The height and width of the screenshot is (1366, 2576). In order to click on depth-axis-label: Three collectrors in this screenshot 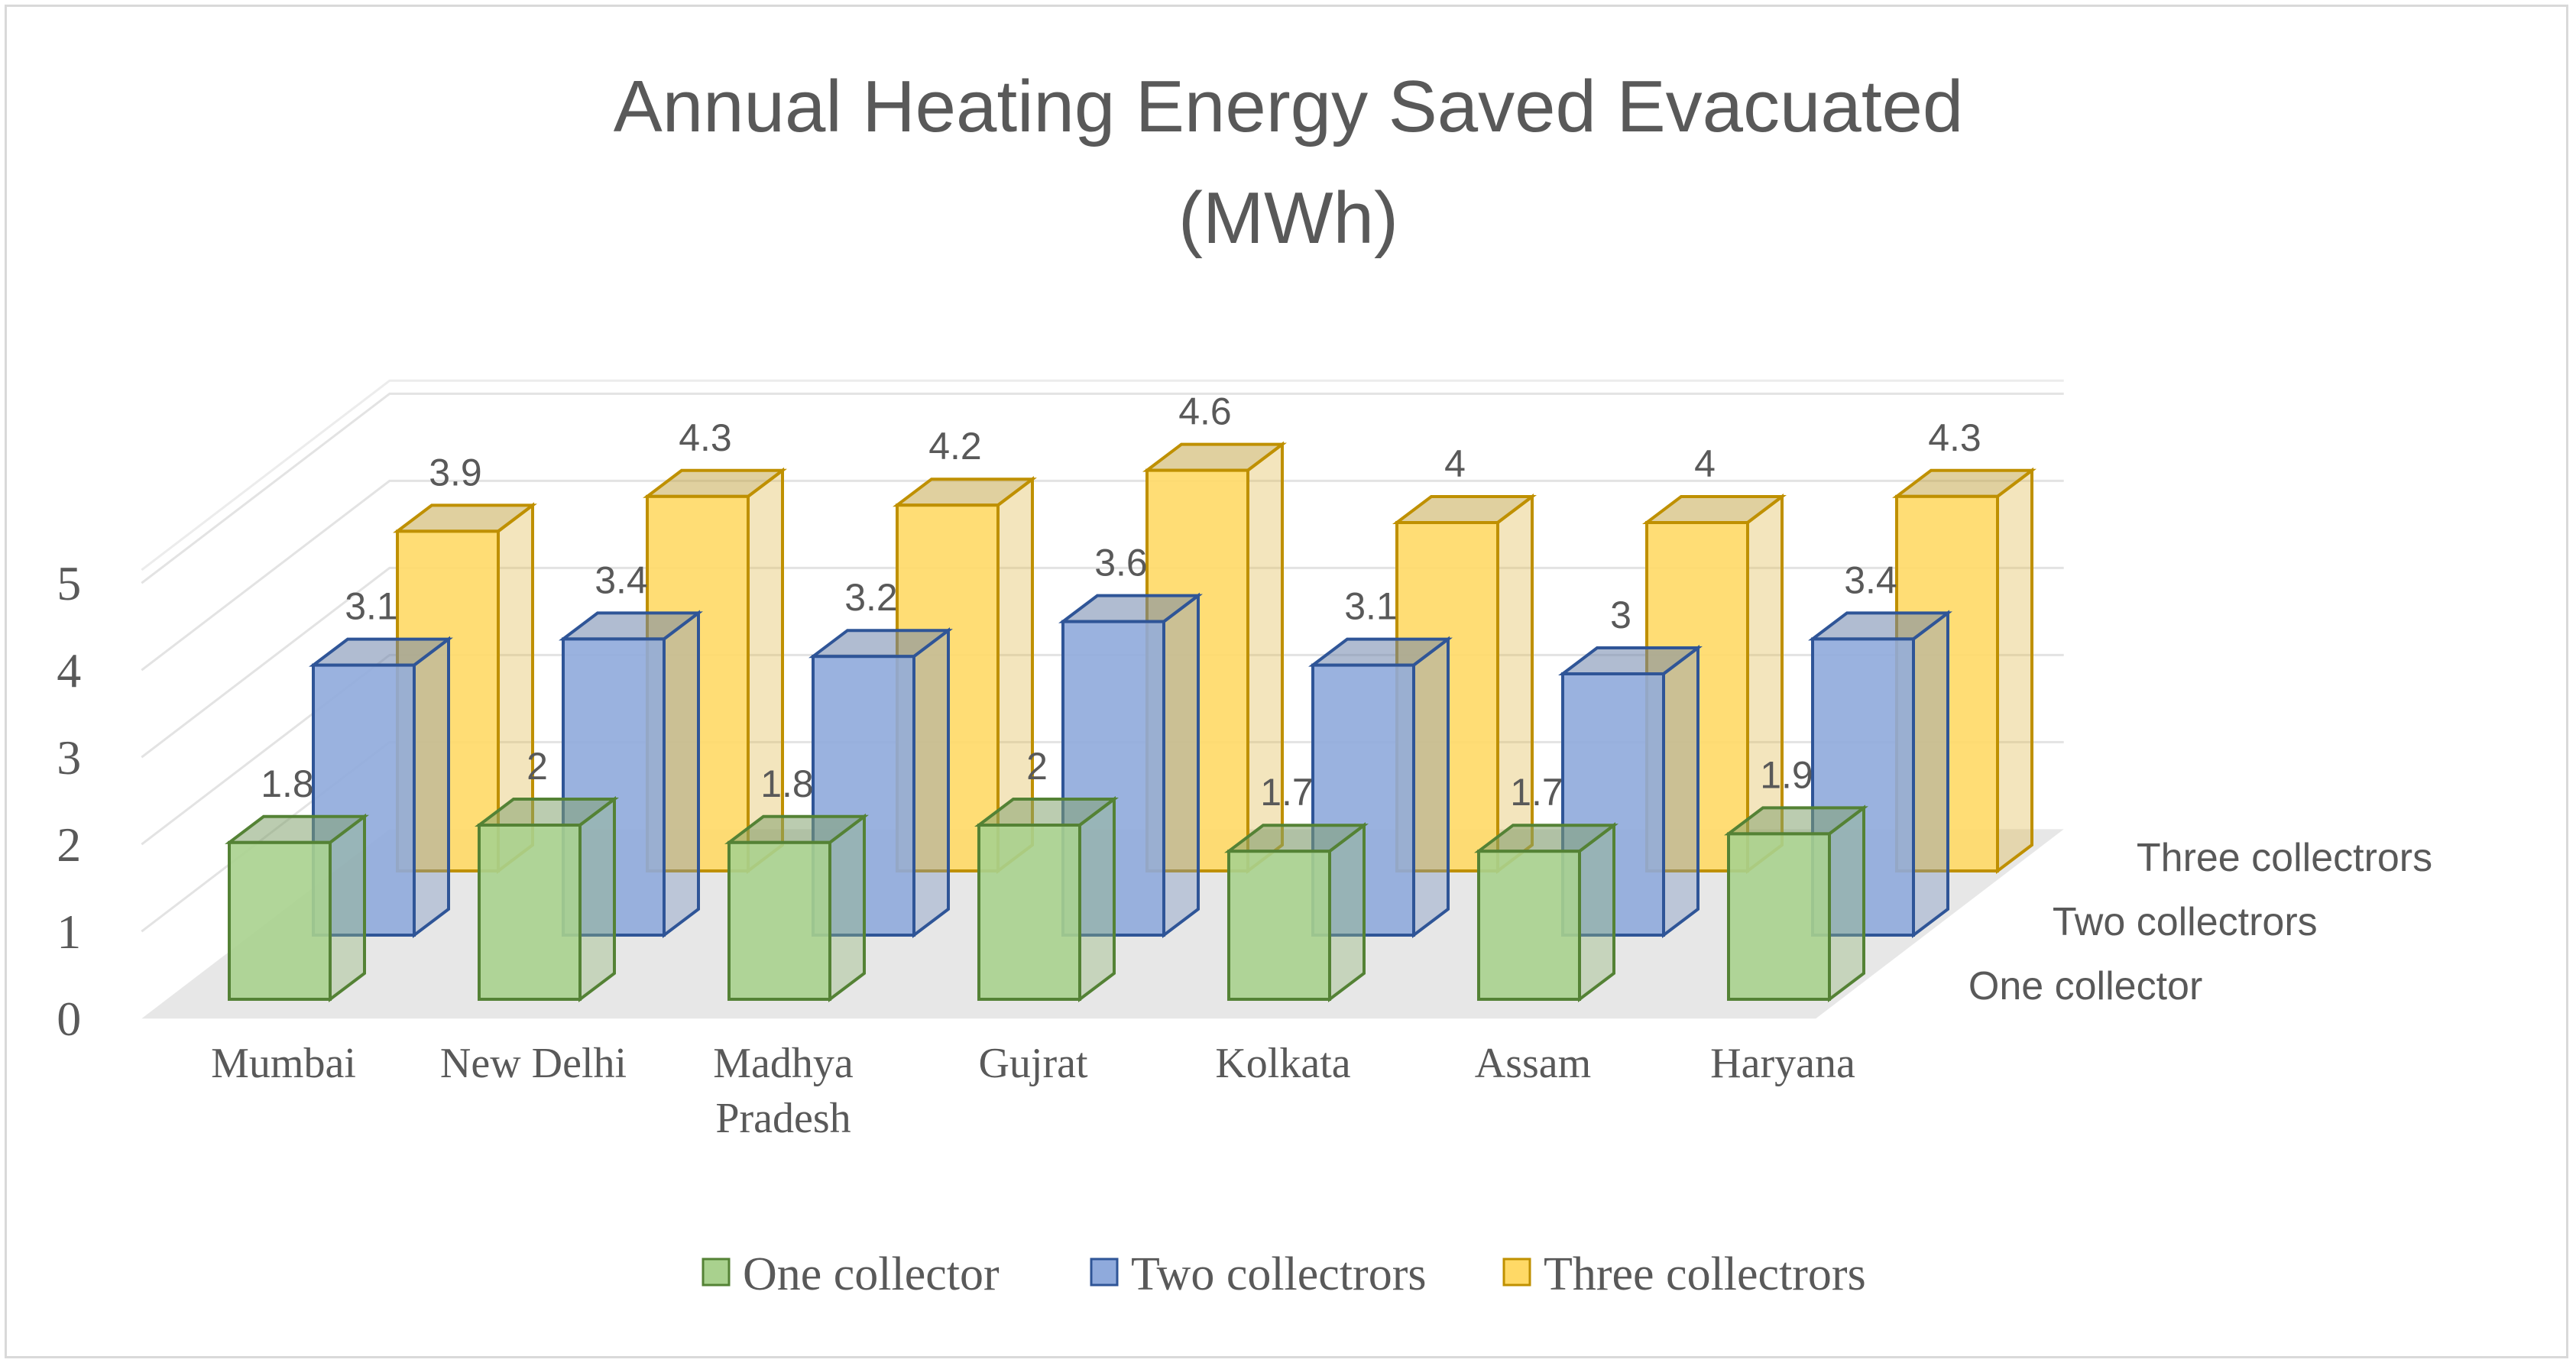, I will do `click(2284, 858)`.